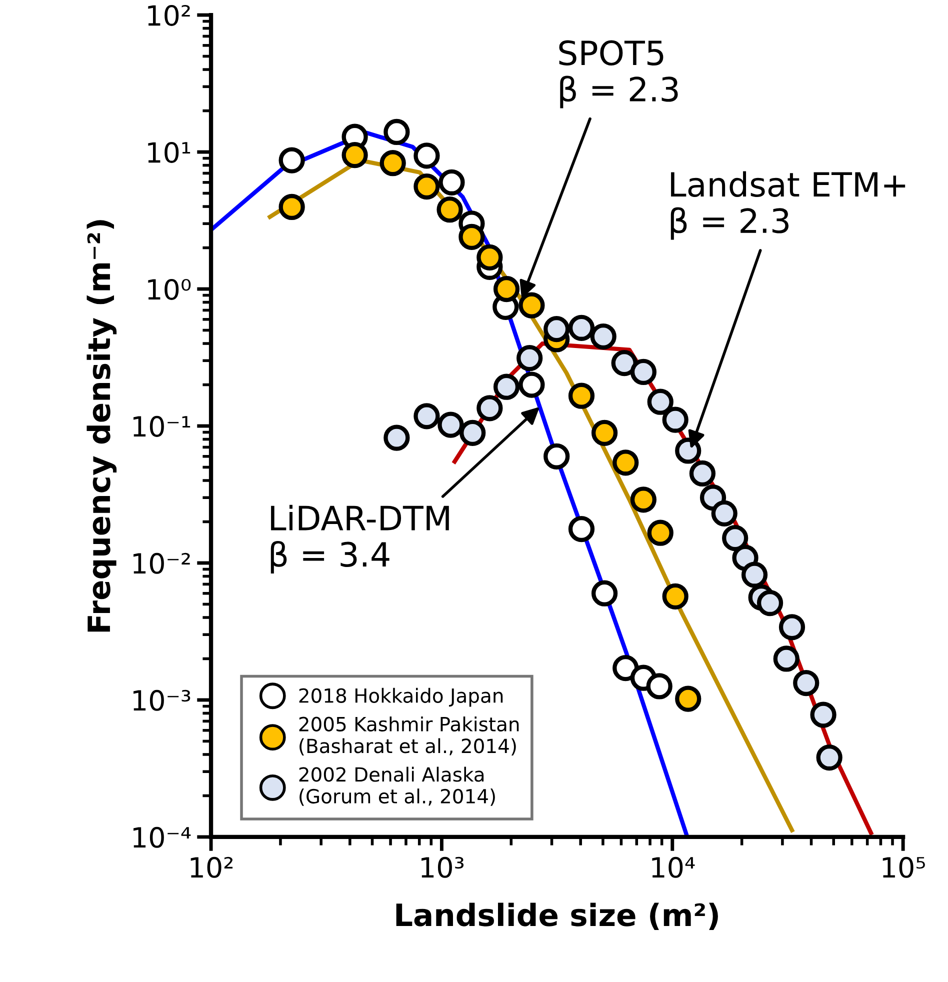 The height and width of the screenshot is (982, 948). What do you see at coordinates (557, 916) in the screenshot?
I see `x-axis-title: Landslide size (m²)` at bounding box center [557, 916].